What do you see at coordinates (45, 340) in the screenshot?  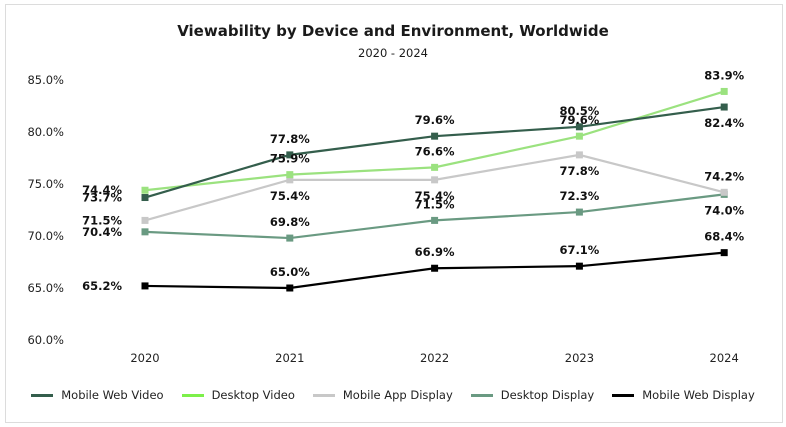 I see `y-tick-label: 60.0%` at bounding box center [45, 340].